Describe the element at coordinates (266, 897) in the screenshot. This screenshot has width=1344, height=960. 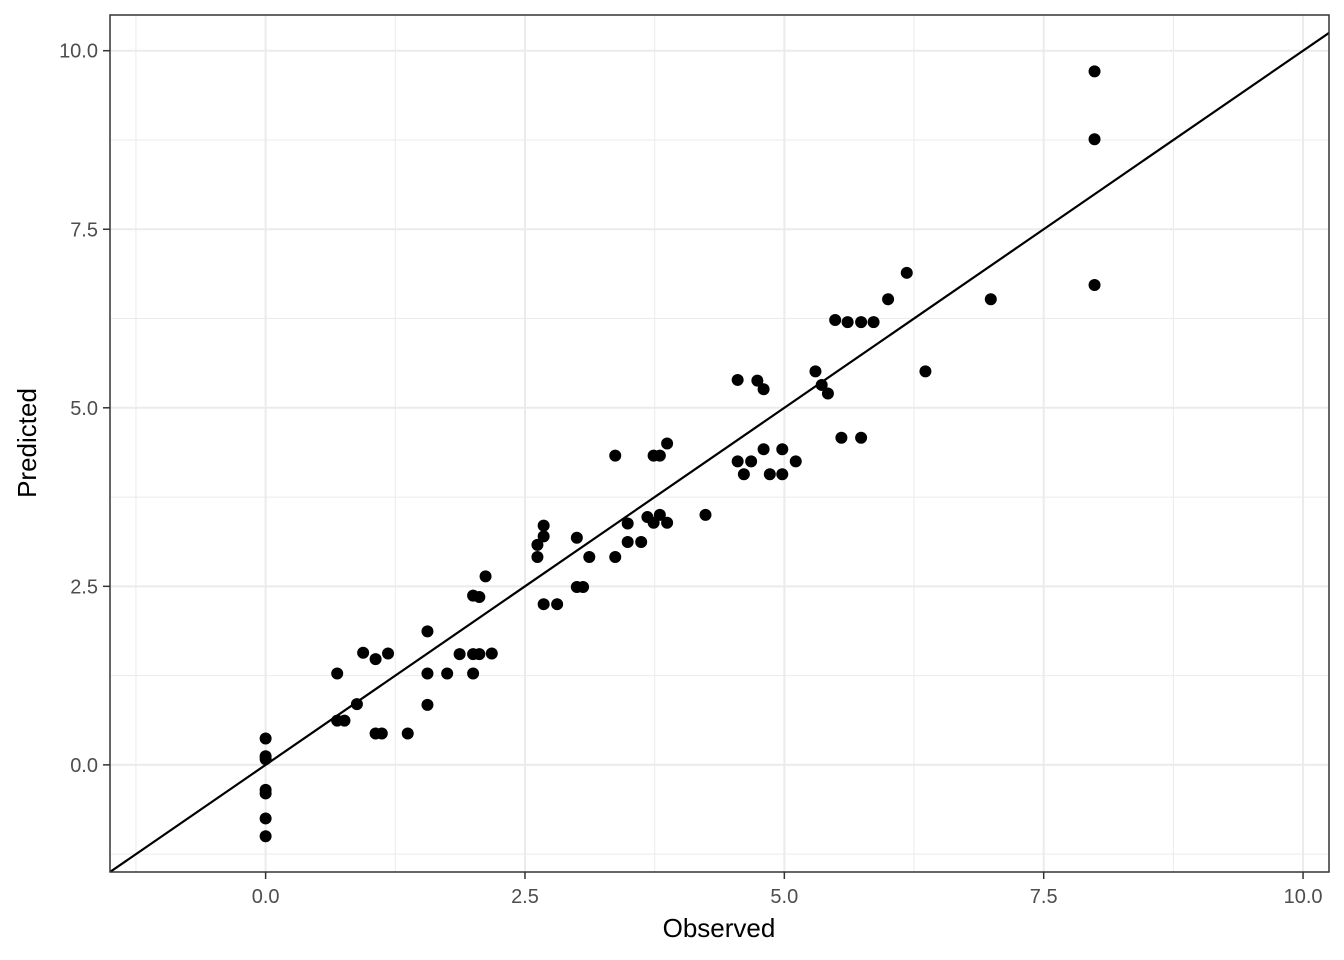
I see `x-tick-label: 0.0` at that location.